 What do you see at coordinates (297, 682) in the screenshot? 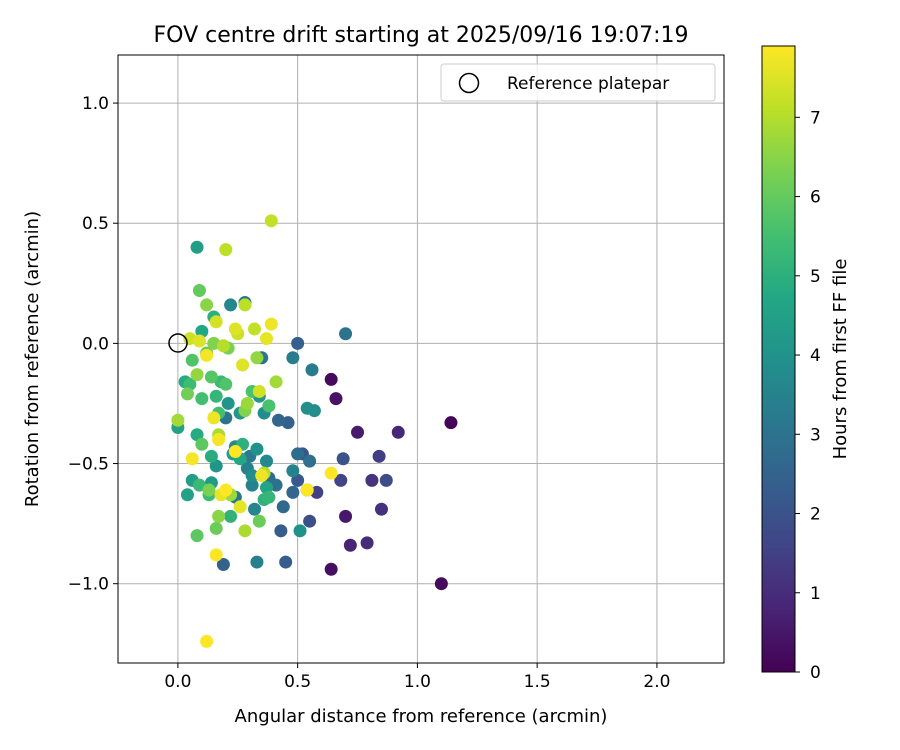
I see `x-tick-label: 0.5` at bounding box center [297, 682].